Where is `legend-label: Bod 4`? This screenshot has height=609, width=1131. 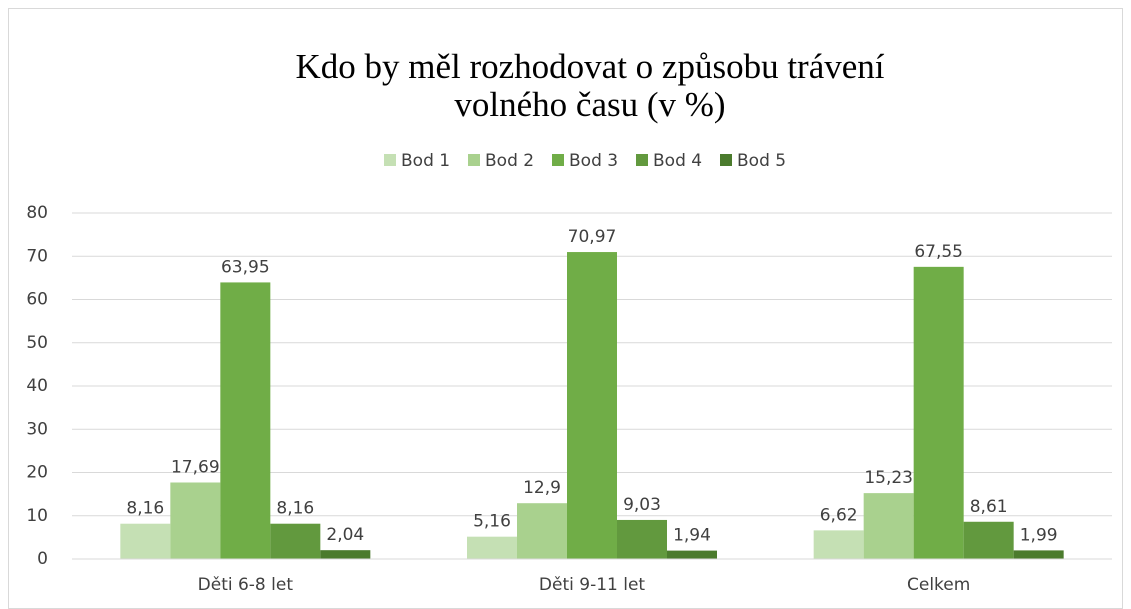 legend-label: Bod 4 is located at coordinates (677, 161).